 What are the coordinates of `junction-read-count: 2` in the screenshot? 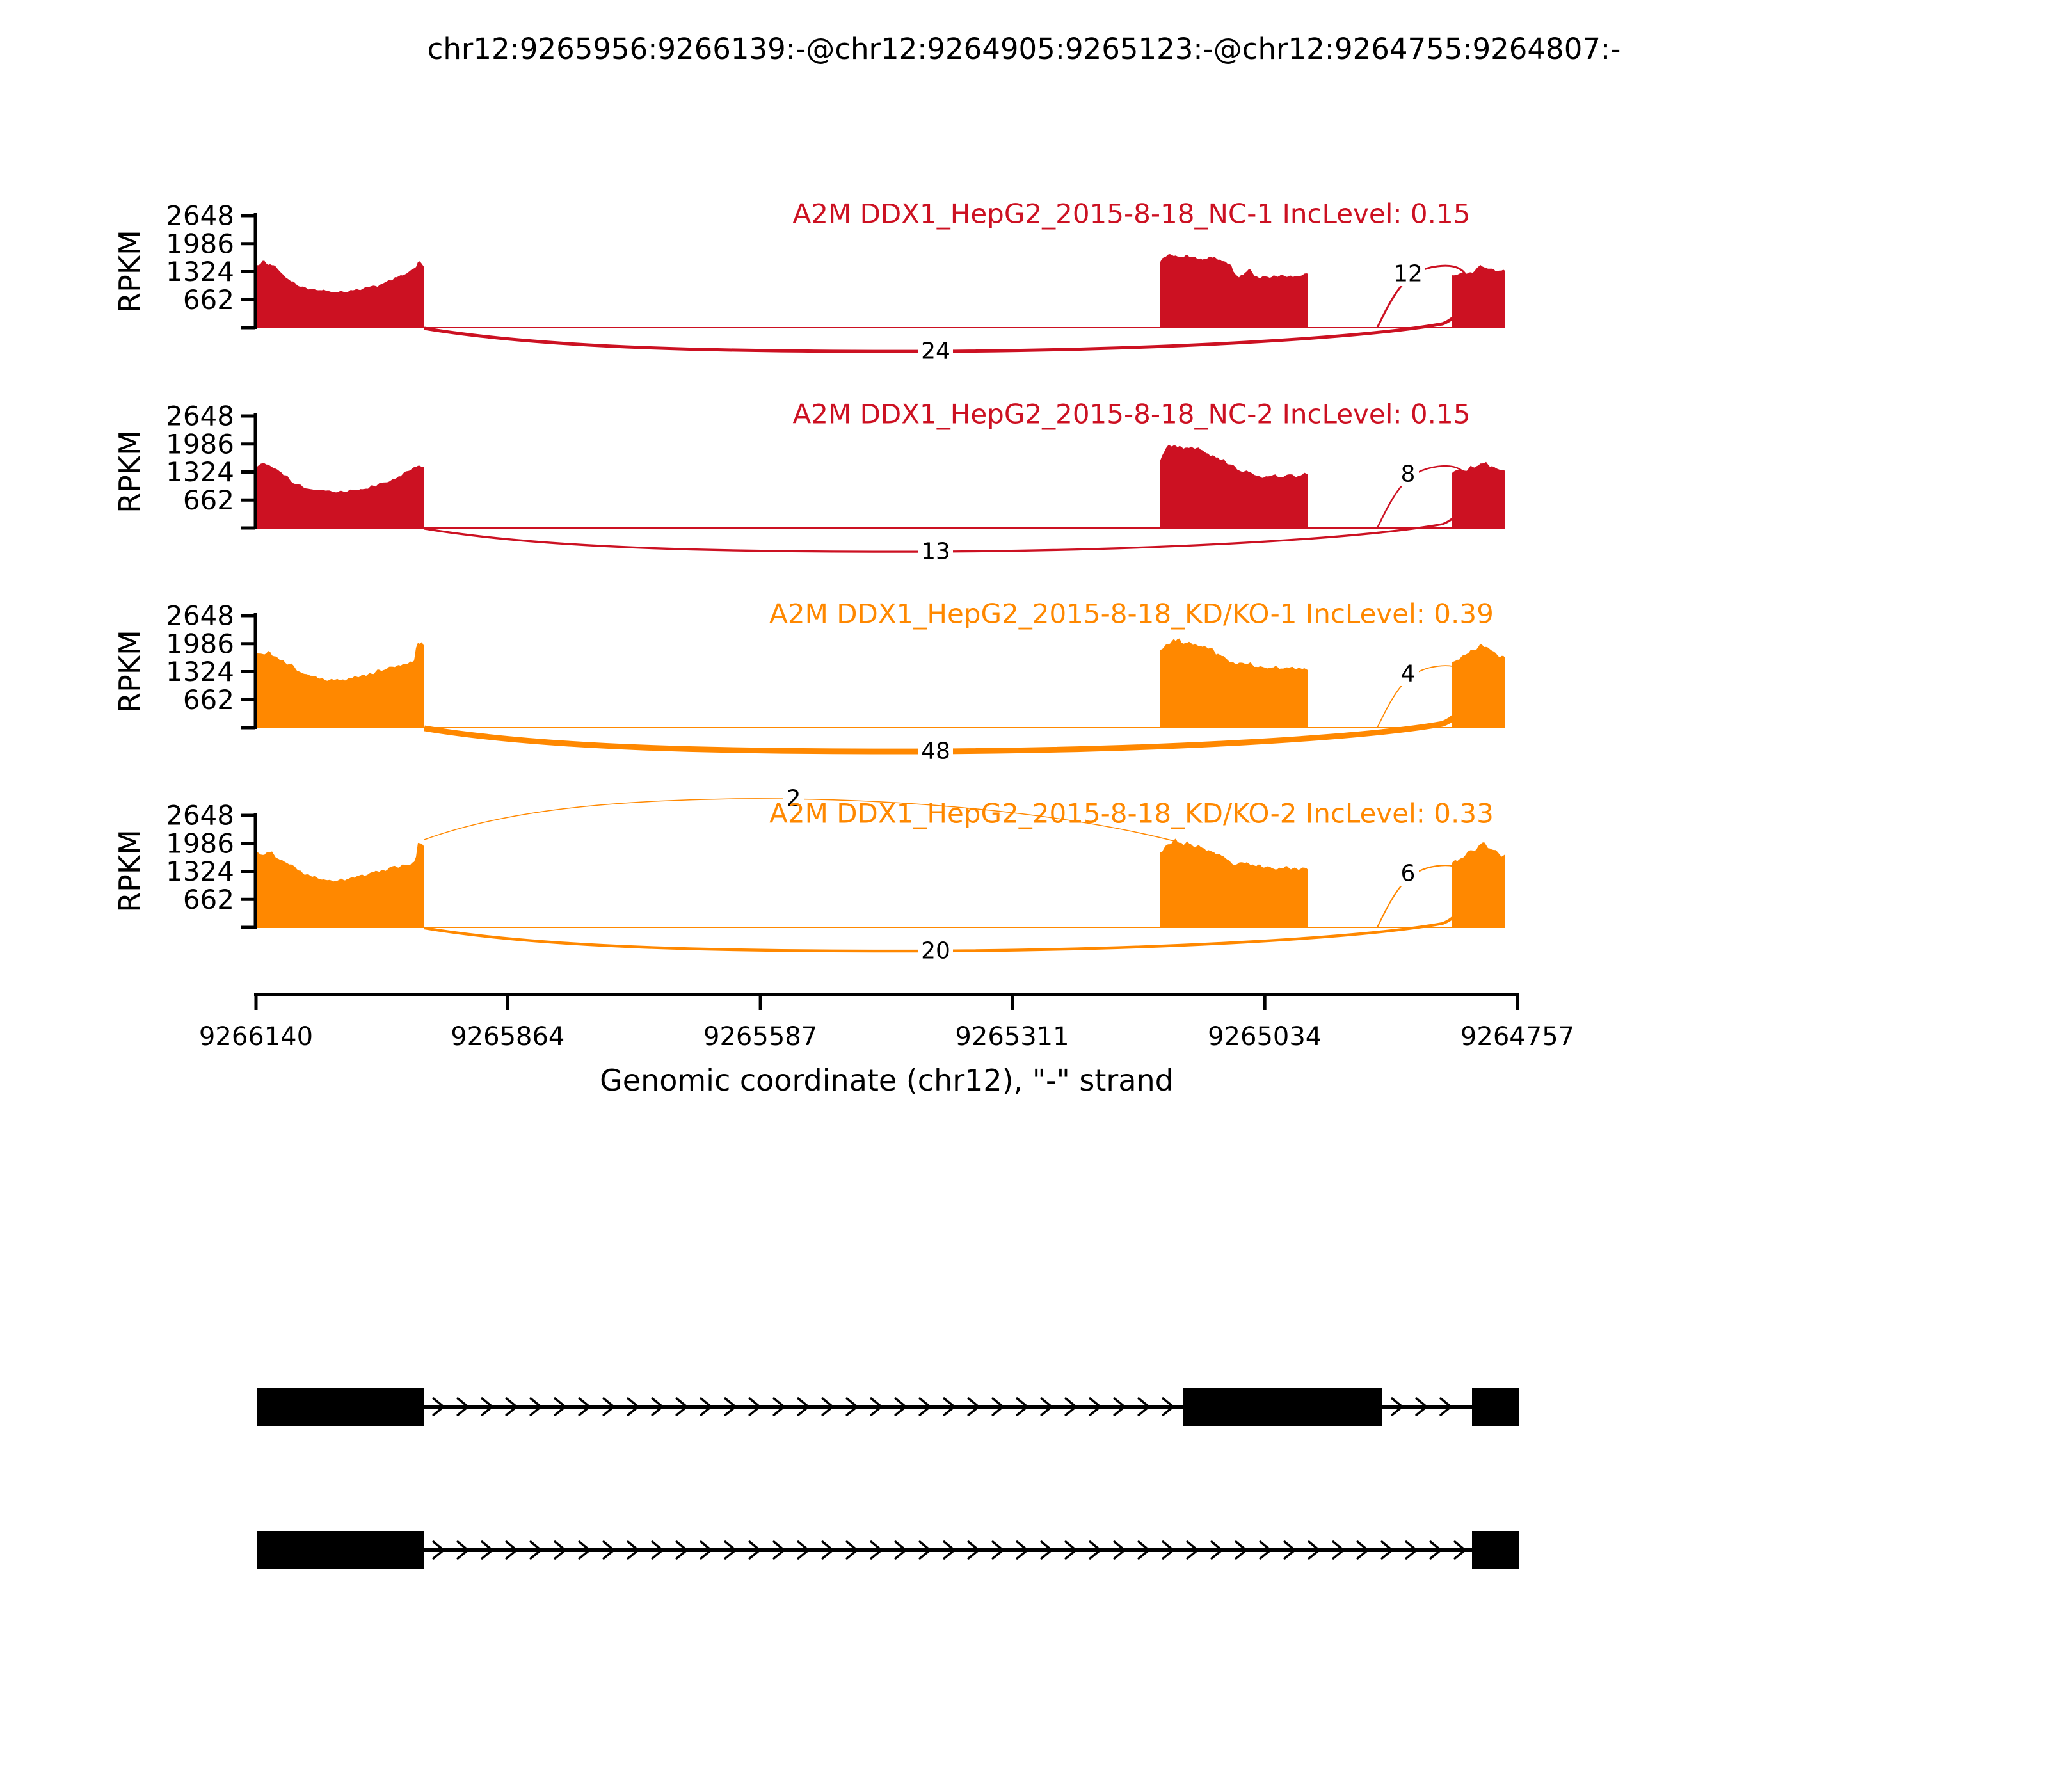 It's located at (794, 799).